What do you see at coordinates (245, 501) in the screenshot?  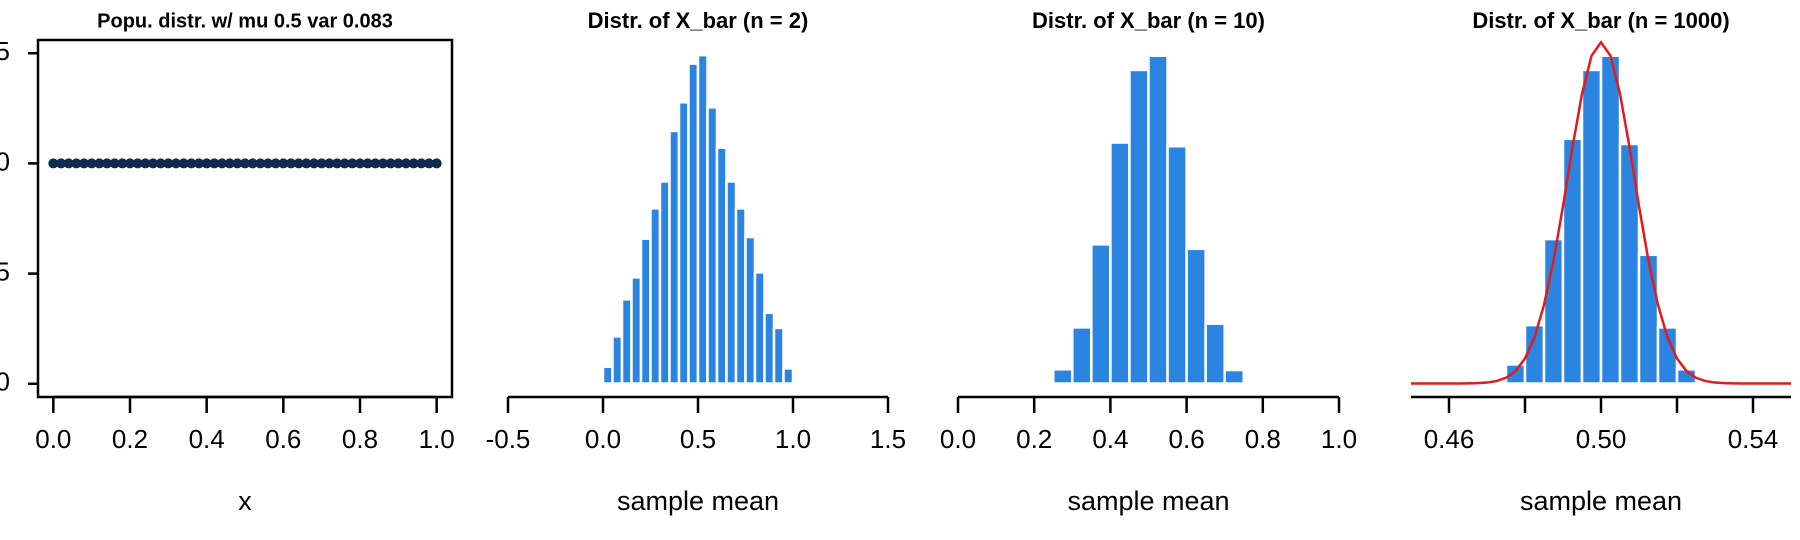 I see `x-axis-label: x` at bounding box center [245, 501].